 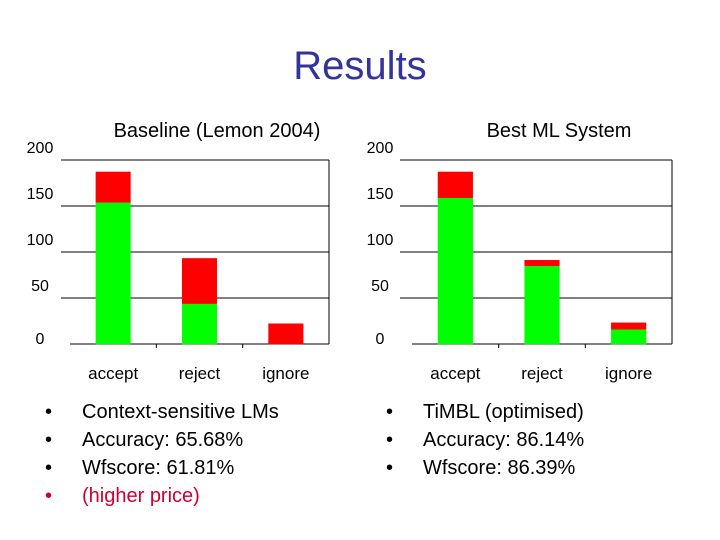 I want to click on bullet-item: Context-sensitive LMs, so click(x=162, y=412).